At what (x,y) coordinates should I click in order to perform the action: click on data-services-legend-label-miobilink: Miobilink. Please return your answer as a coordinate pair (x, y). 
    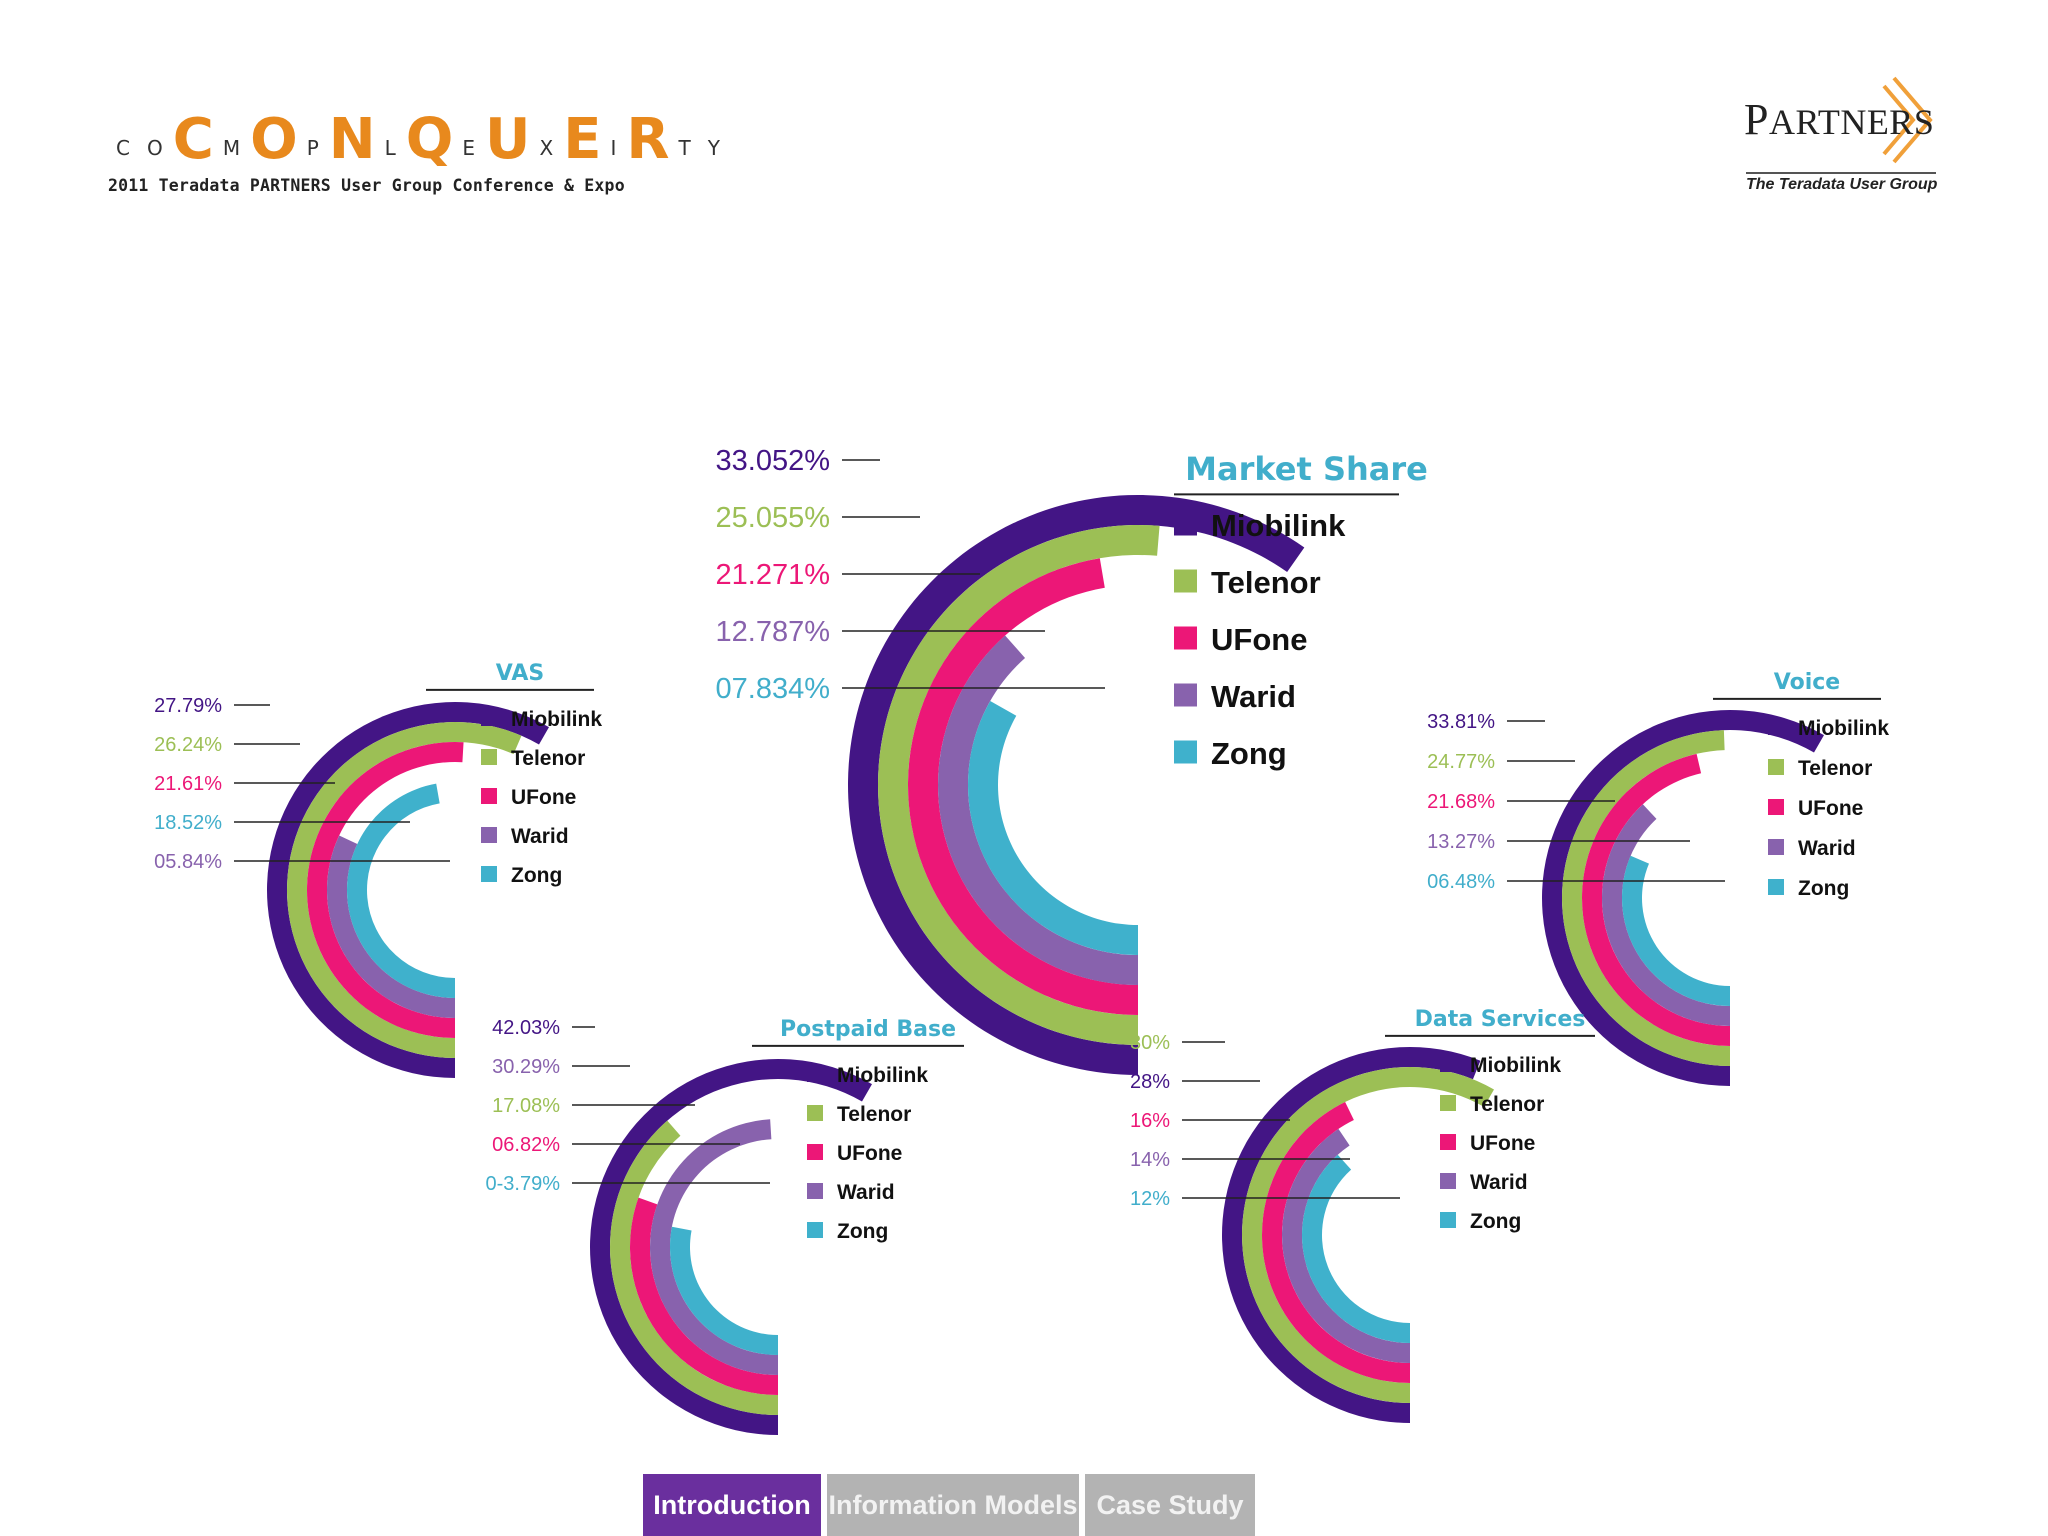
    Looking at the image, I should click on (1515, 1065).